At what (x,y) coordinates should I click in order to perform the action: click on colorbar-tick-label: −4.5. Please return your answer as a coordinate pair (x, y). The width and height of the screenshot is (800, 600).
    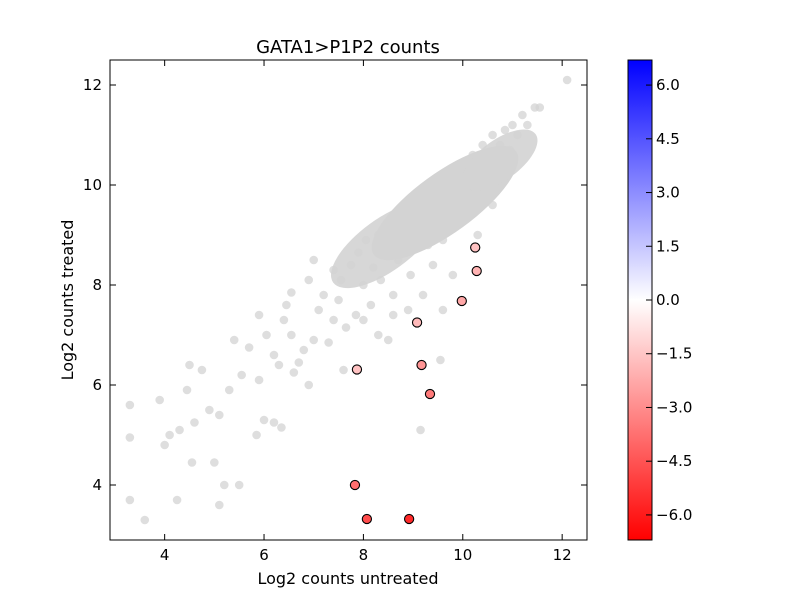
    Looking at the image, I should click on (674, 461).